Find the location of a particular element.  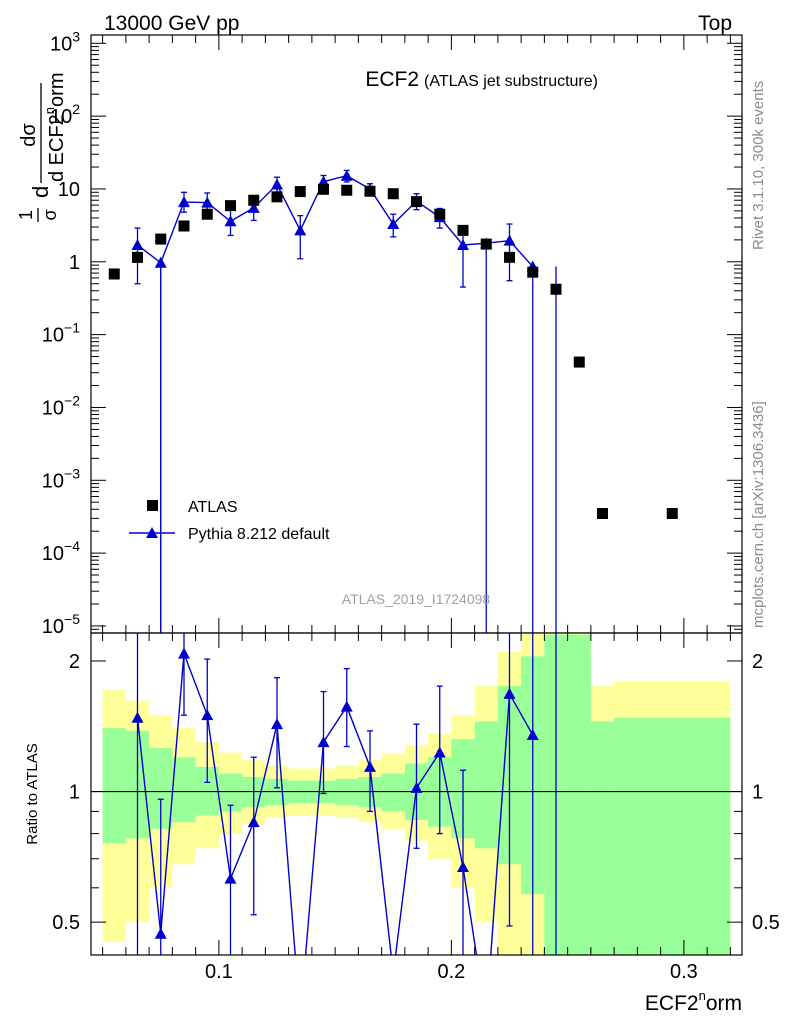

legend-atlas-marker is located at coordinates (152, 505).